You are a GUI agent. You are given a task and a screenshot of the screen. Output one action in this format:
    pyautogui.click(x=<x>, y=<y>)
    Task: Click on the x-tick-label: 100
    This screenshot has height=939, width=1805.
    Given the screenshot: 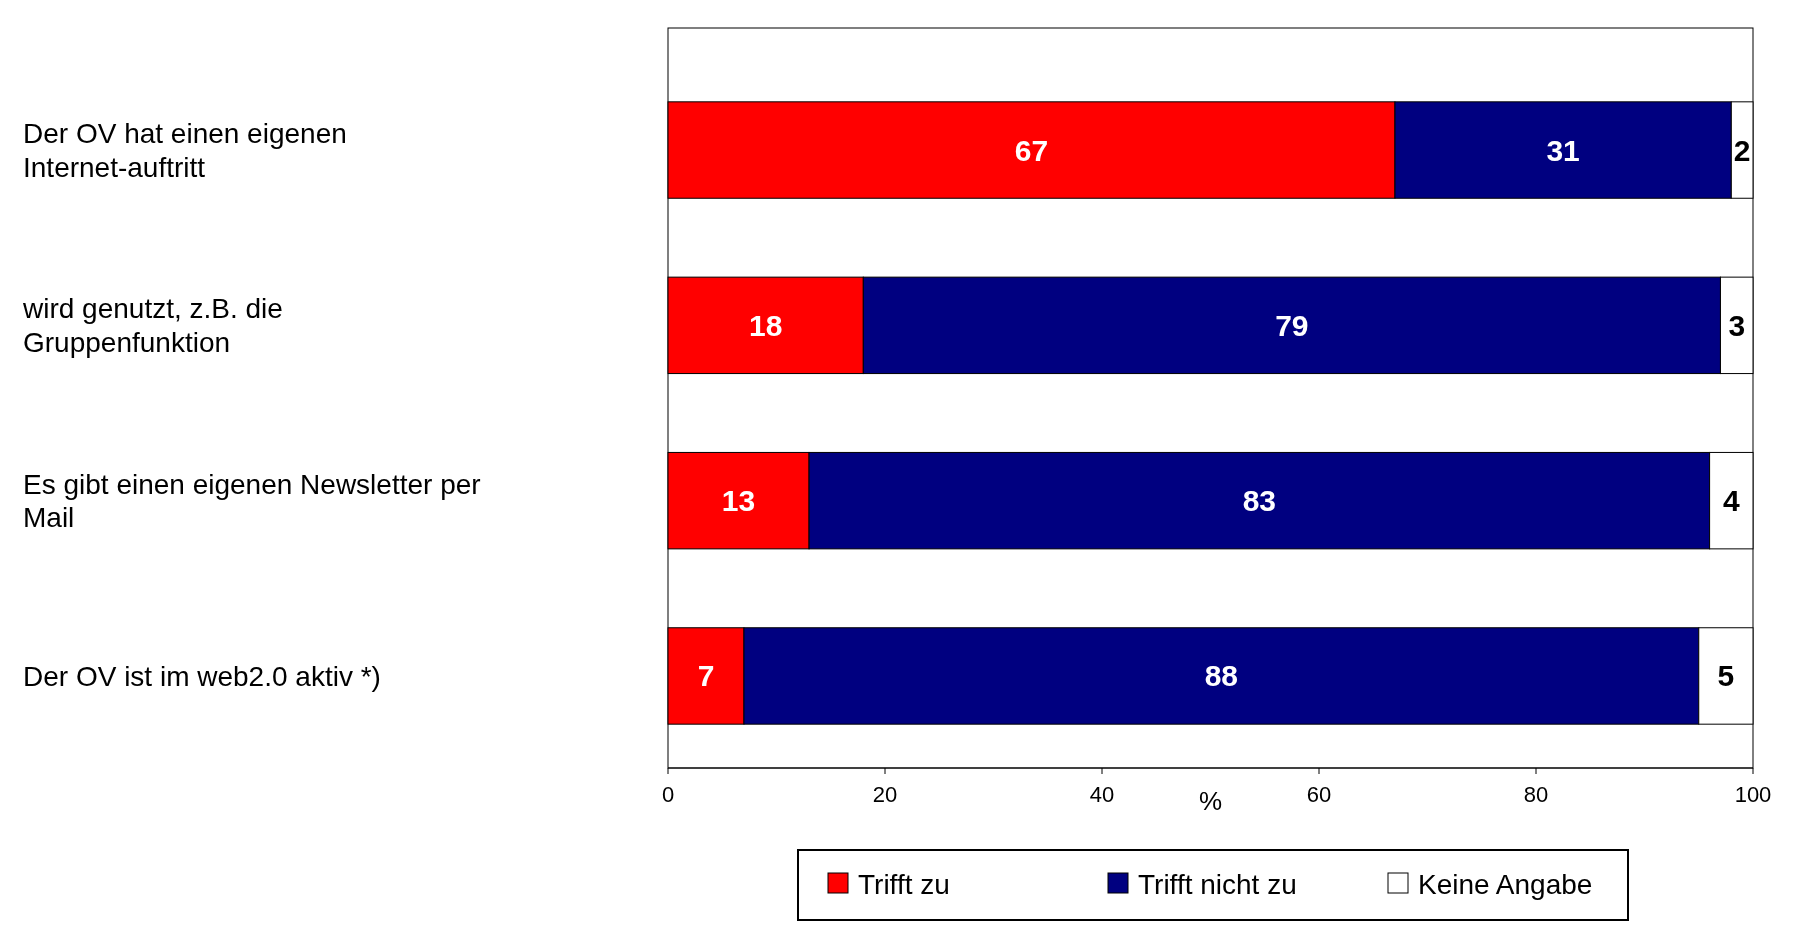 What is the action you would take?
    pyautogui.click(x=1753, y=794)
    